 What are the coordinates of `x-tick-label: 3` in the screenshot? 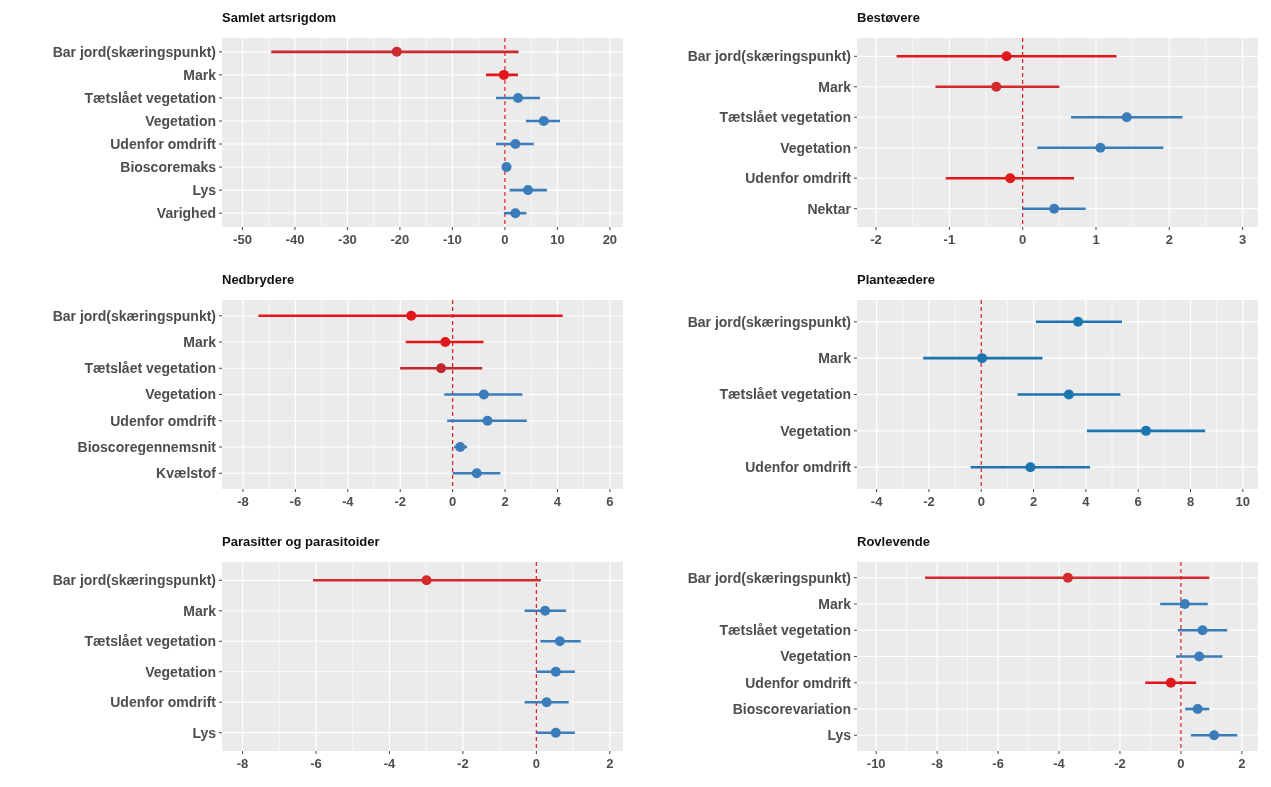 It's located at (1242, 239).